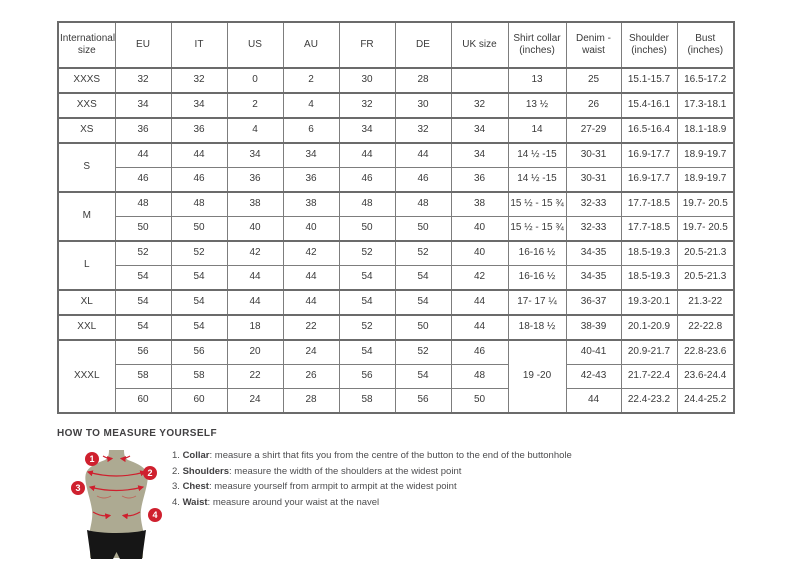 Image resolution: width=787 pixels, height=566 pixels. Describe the element at coordinates (206, 471) in the screenshot. I see `step-label: Shoulders` at that location.